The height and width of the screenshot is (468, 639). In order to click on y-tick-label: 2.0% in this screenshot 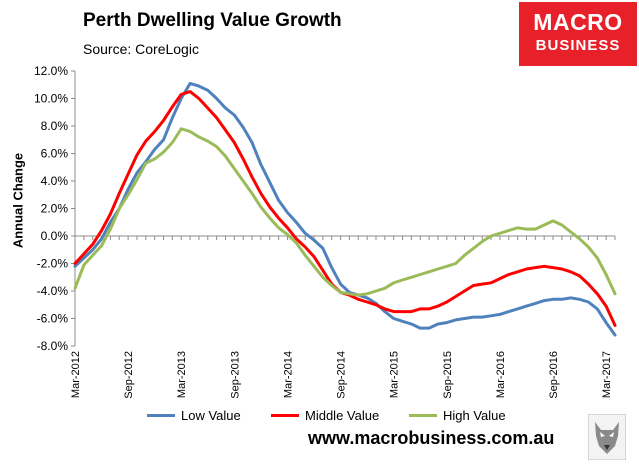, I will do `click(55, 209)`.